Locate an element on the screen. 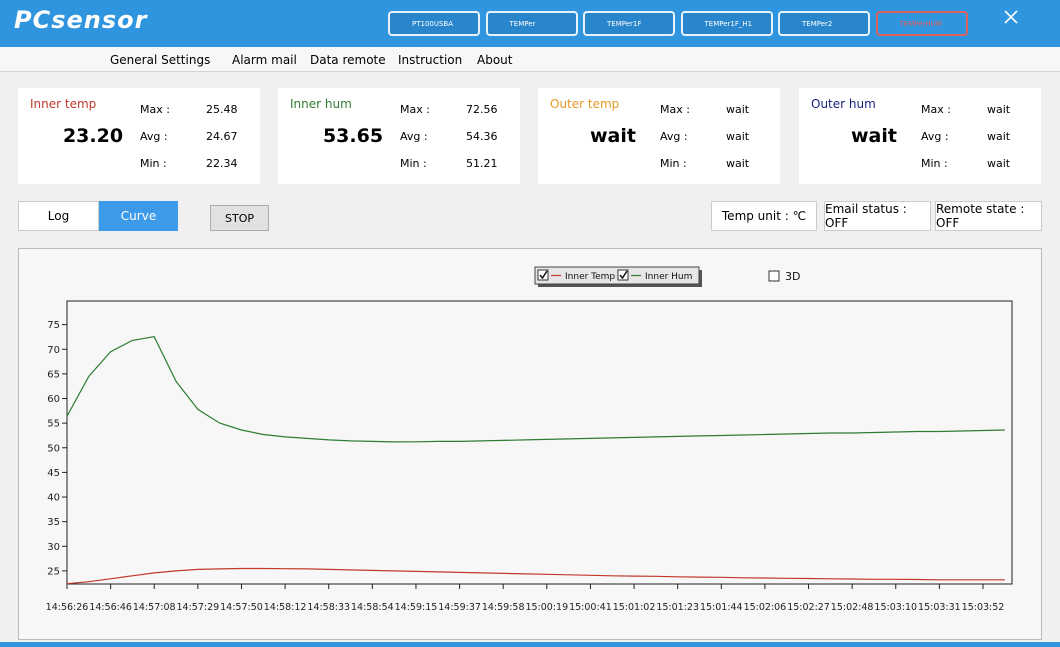  x-tick-label: 15:01:02 is located at coordinates (634, 607).